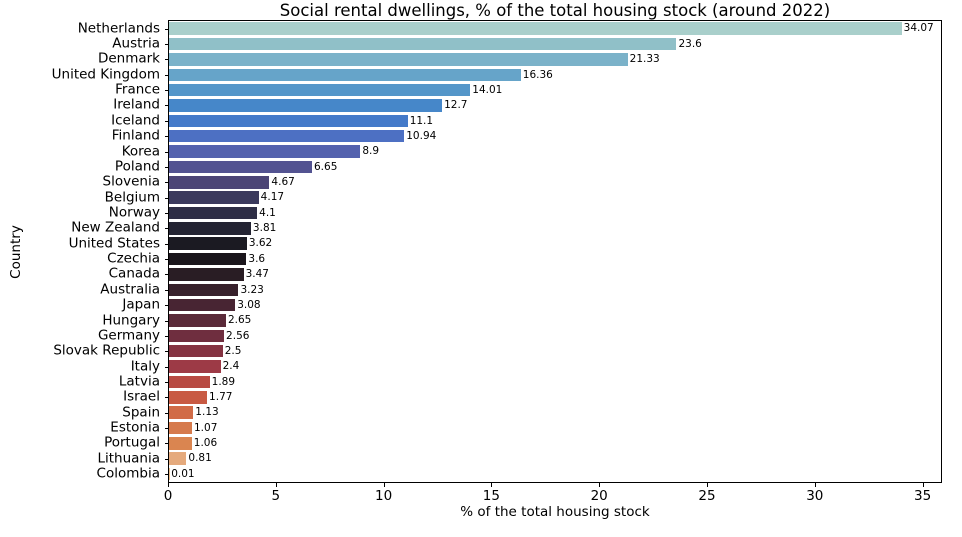  What do you see at coordinates (16, 251) in the screenshot?
I see `y-axis-label-wrap: Country` at bounding box center [16, 251].